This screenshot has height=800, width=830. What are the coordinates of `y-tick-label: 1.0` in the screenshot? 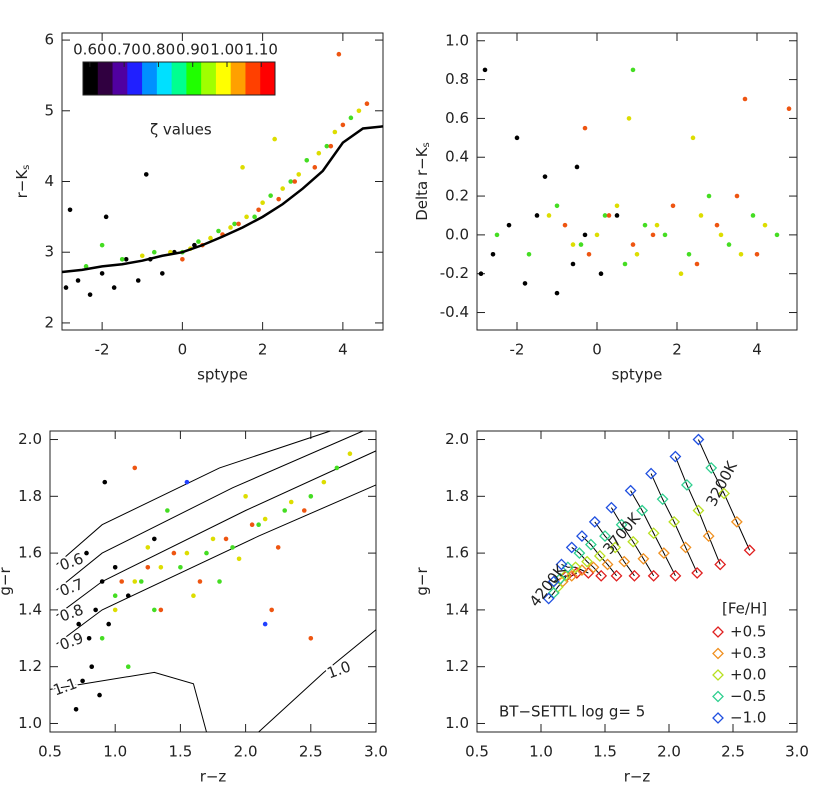 It's located at (457, 723).